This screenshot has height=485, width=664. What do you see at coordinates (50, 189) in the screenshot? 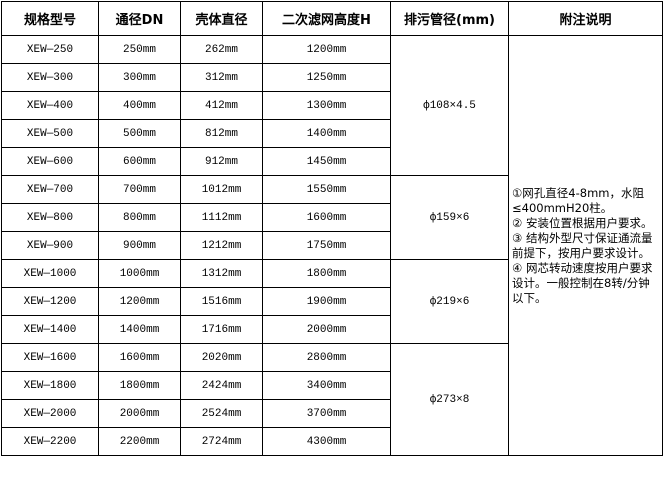
I see `table-cell: XEW—700` at bounding box center [50, 189].